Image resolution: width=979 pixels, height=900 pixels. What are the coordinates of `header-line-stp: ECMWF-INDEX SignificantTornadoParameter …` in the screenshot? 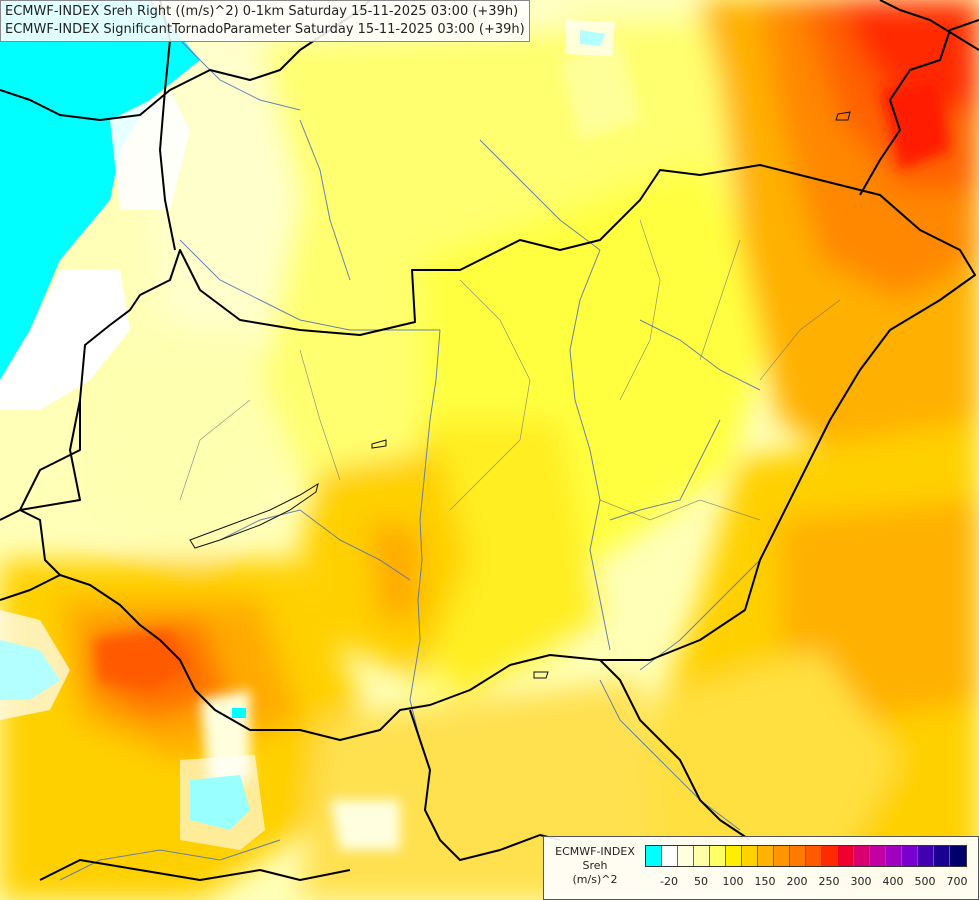 It's located at (265, 29).